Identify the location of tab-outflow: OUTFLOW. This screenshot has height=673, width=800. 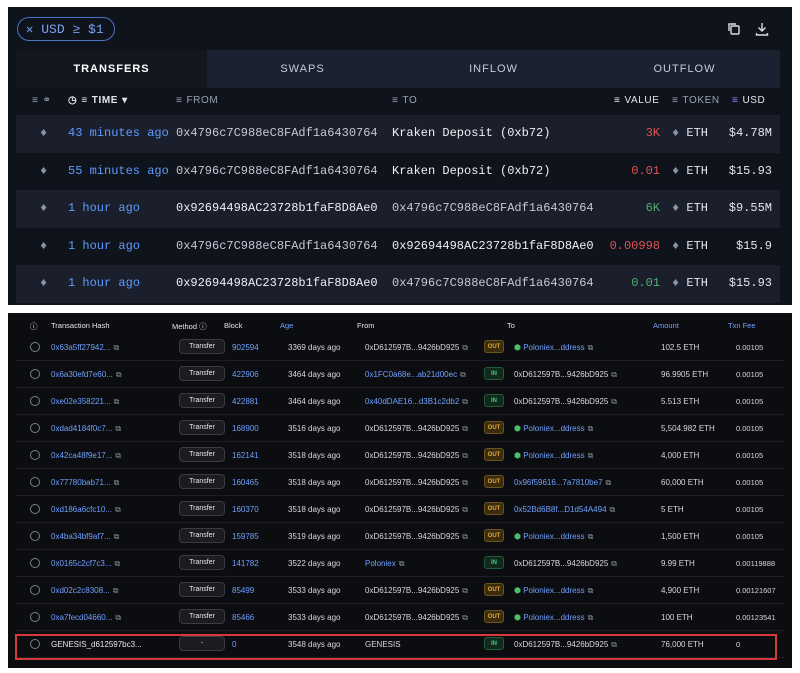
(684, 69).